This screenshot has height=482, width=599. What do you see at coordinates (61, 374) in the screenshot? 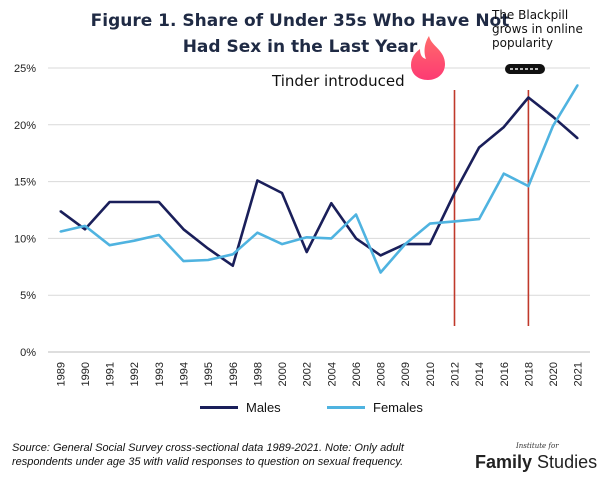
I see `x-tick-label: 1989` at bounding box center [61, 374].